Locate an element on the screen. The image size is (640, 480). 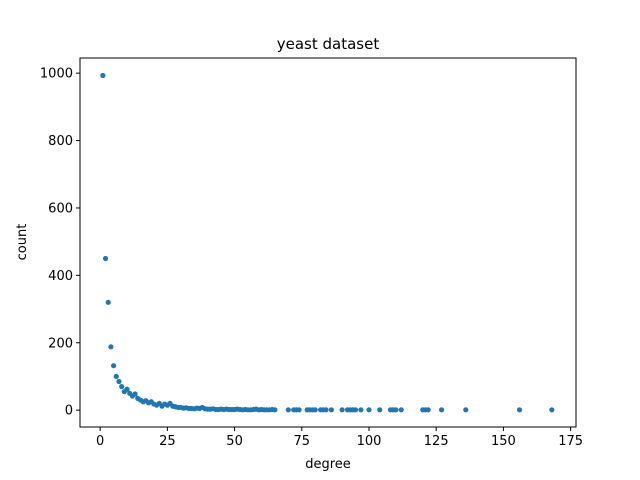
y-tick-label: 400 is located at coordinates (60, 276).